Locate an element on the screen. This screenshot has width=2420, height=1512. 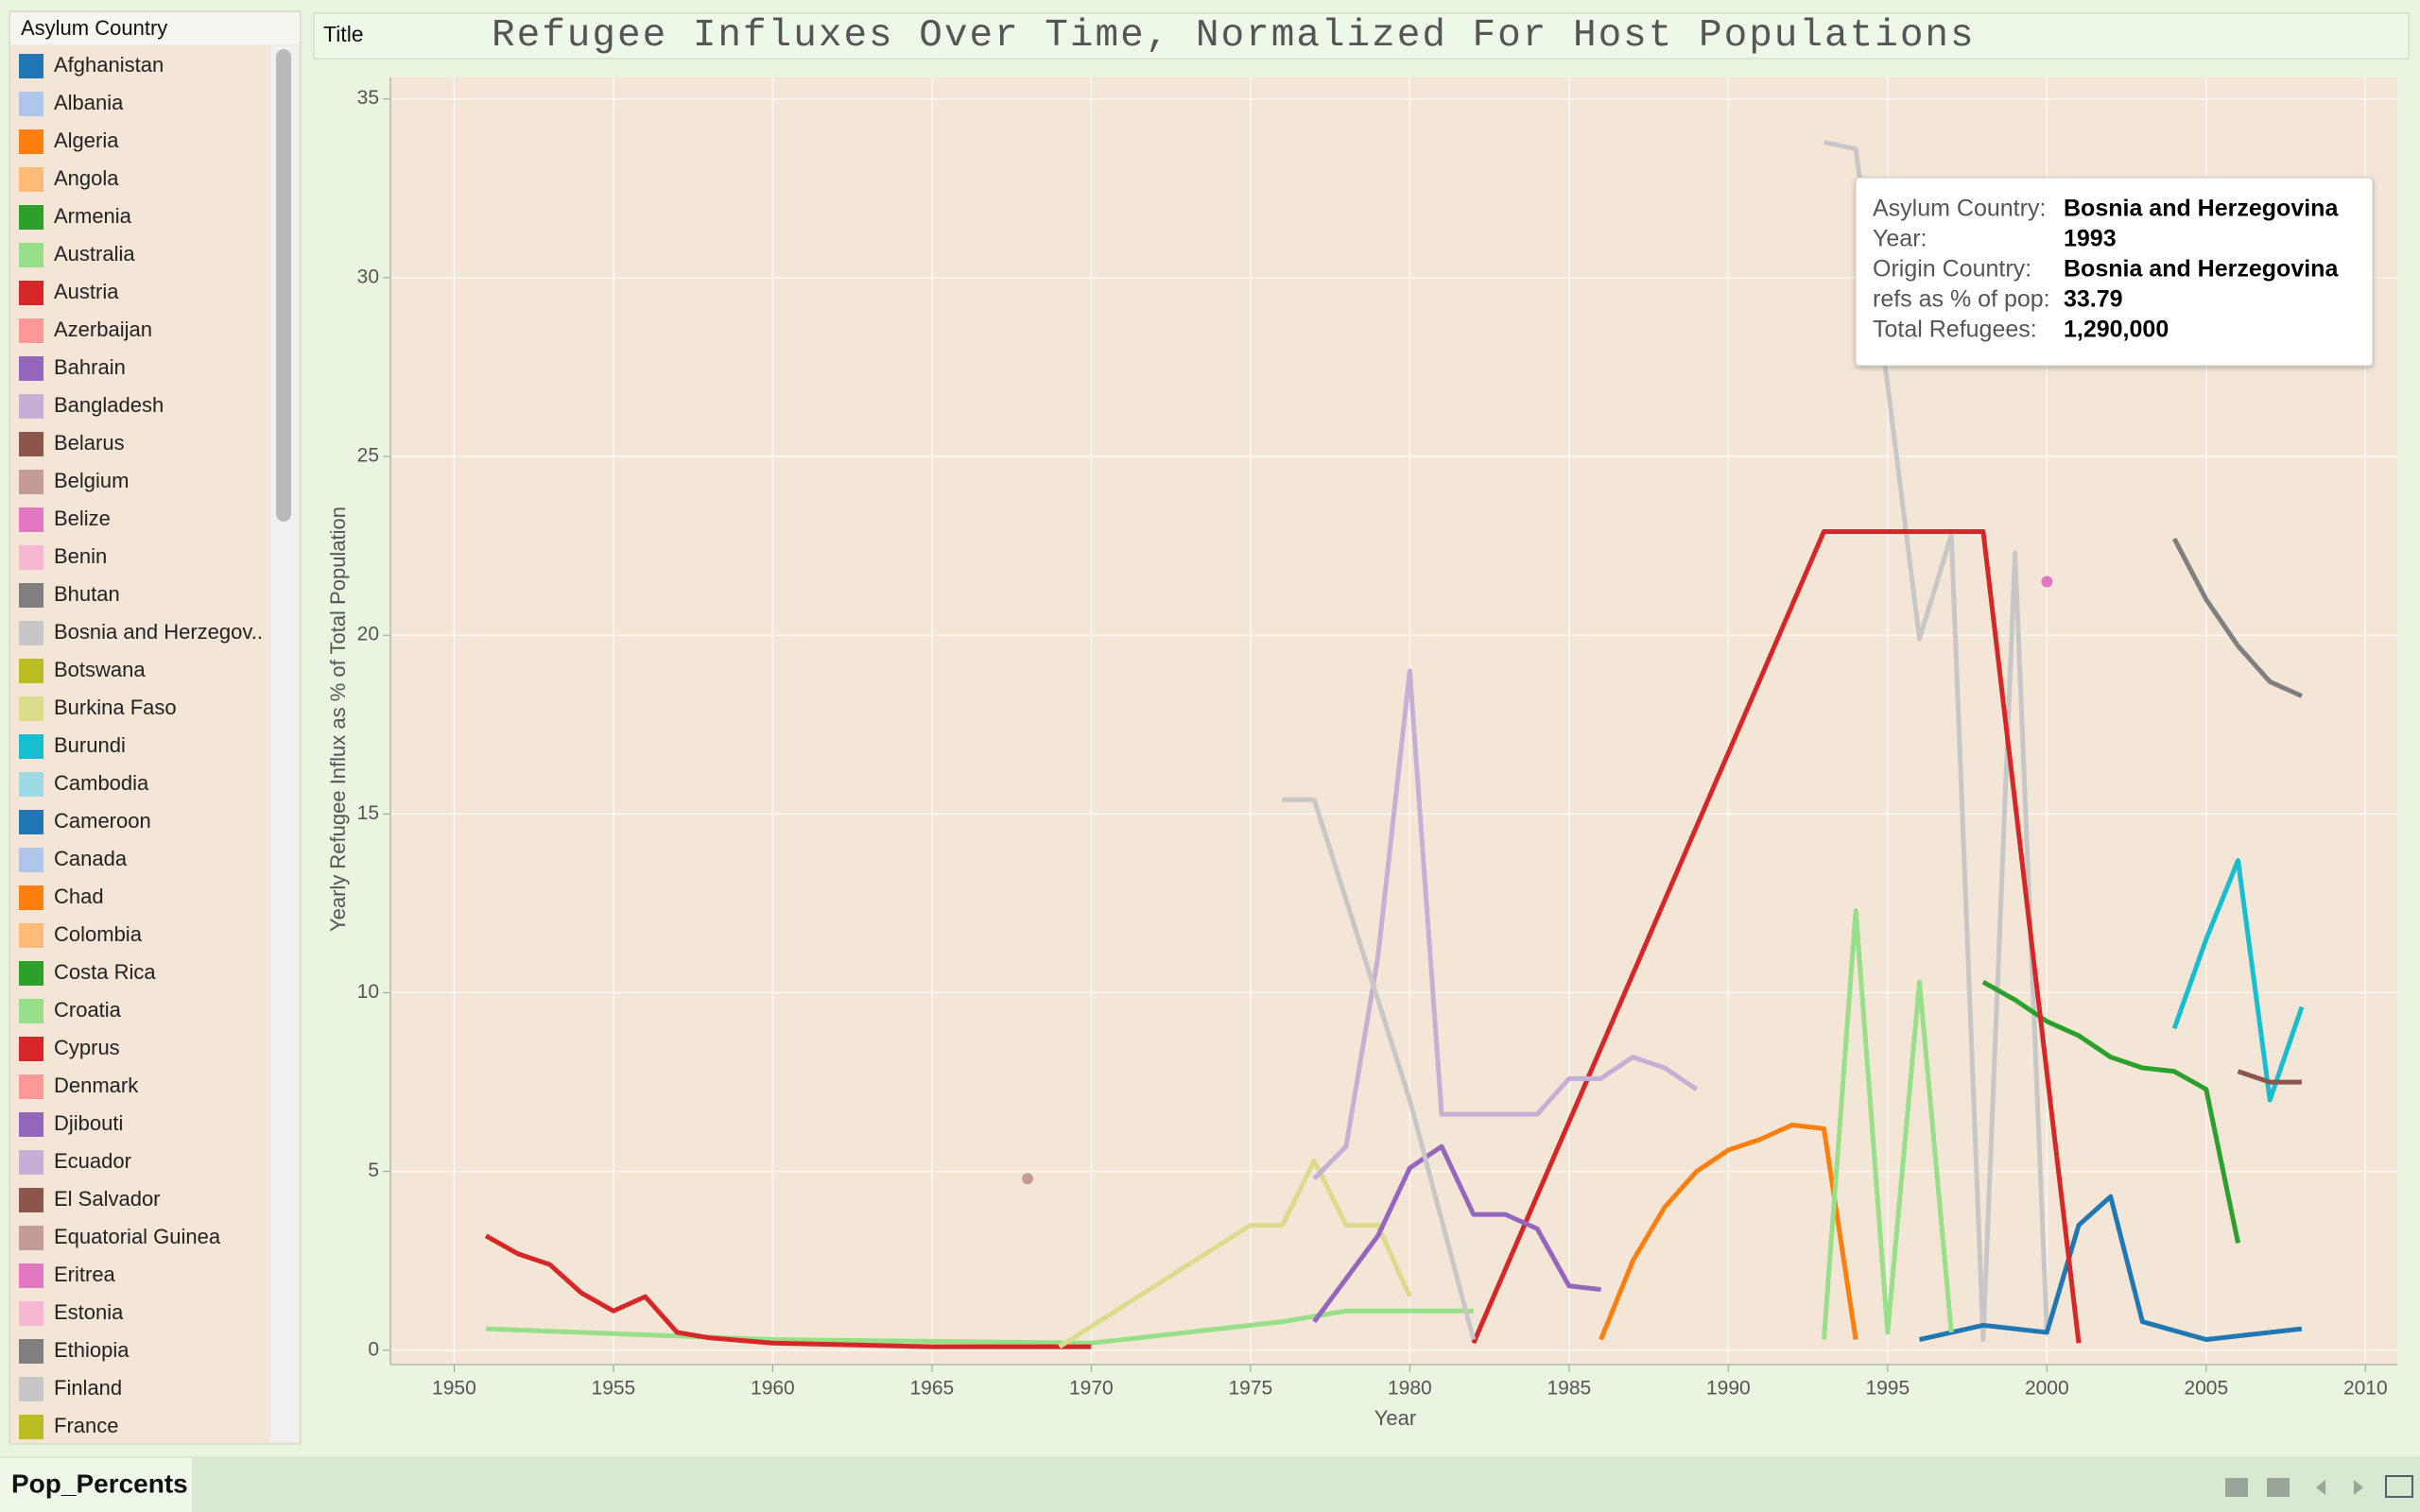
legend-label: Belize is located at coordinates (83, 518).